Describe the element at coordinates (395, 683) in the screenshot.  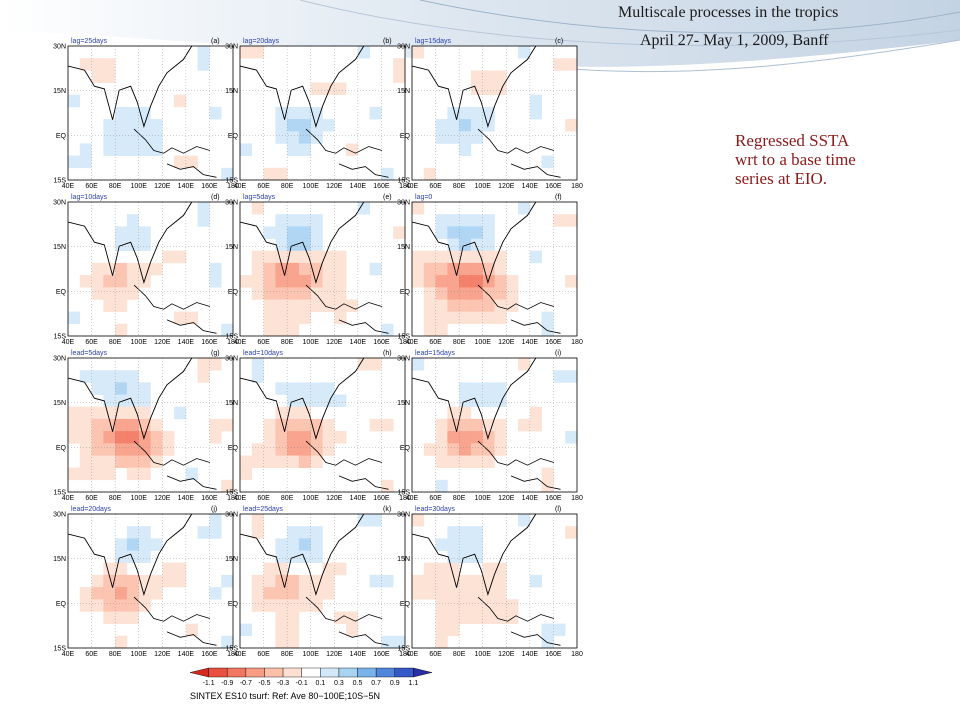
I see `colorbar-tick-label: 0.9` at that location.